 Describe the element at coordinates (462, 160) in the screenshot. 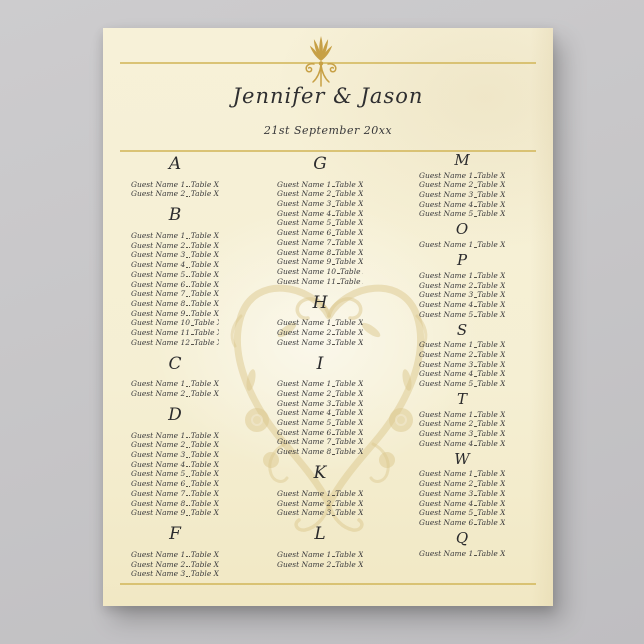

I see `section-letter: M` at that location.